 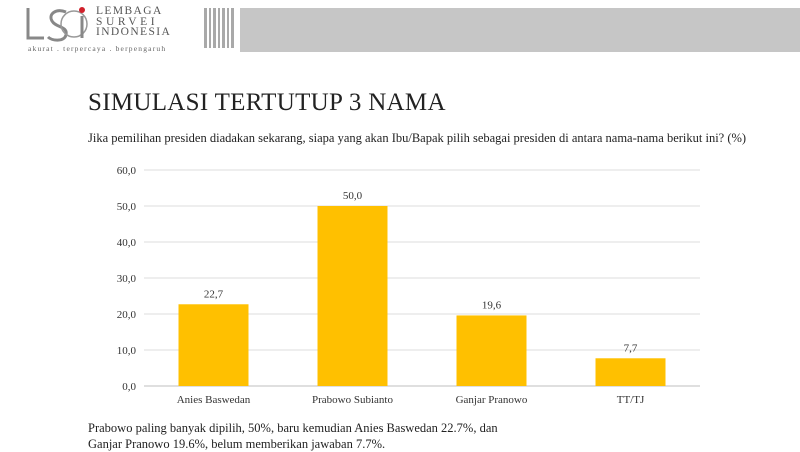 What do you see at coordinates (352, 400) in the screenshot?
I see `x-tick-label: Prabowo Subianto` at bounding box center [352, 400].